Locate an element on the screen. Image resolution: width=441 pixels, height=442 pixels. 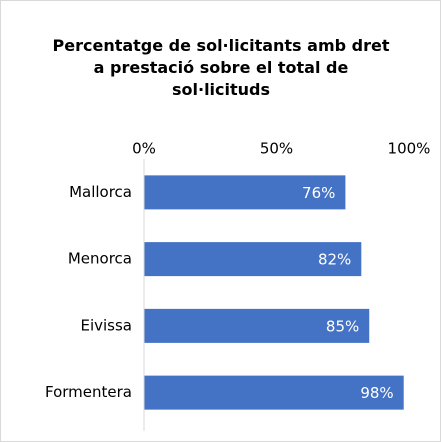
value-label: 76% is located at coordinates (318, 193).